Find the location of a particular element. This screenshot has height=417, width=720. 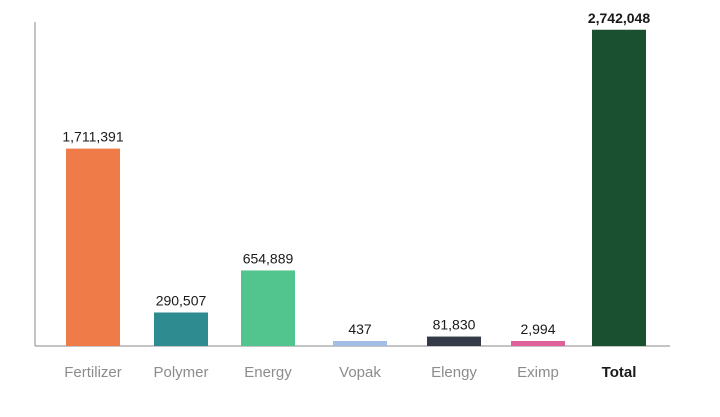

value-label-eximp: 2,994 is located at coordinates (537, 329).